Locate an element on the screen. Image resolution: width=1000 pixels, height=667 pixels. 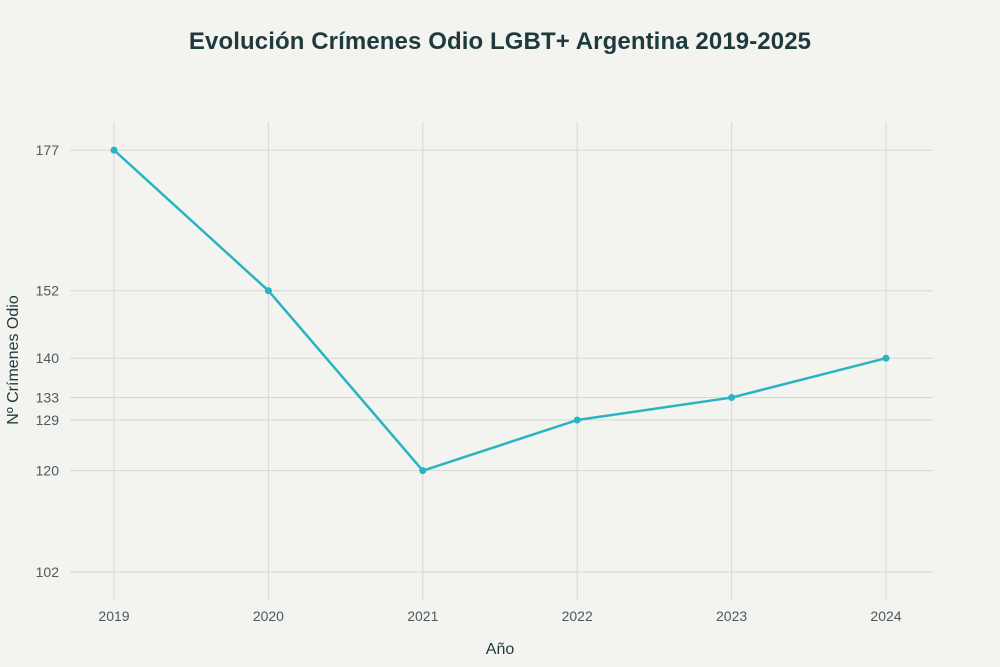
y-tick-label: 120 is located at coordinates (48, 471).